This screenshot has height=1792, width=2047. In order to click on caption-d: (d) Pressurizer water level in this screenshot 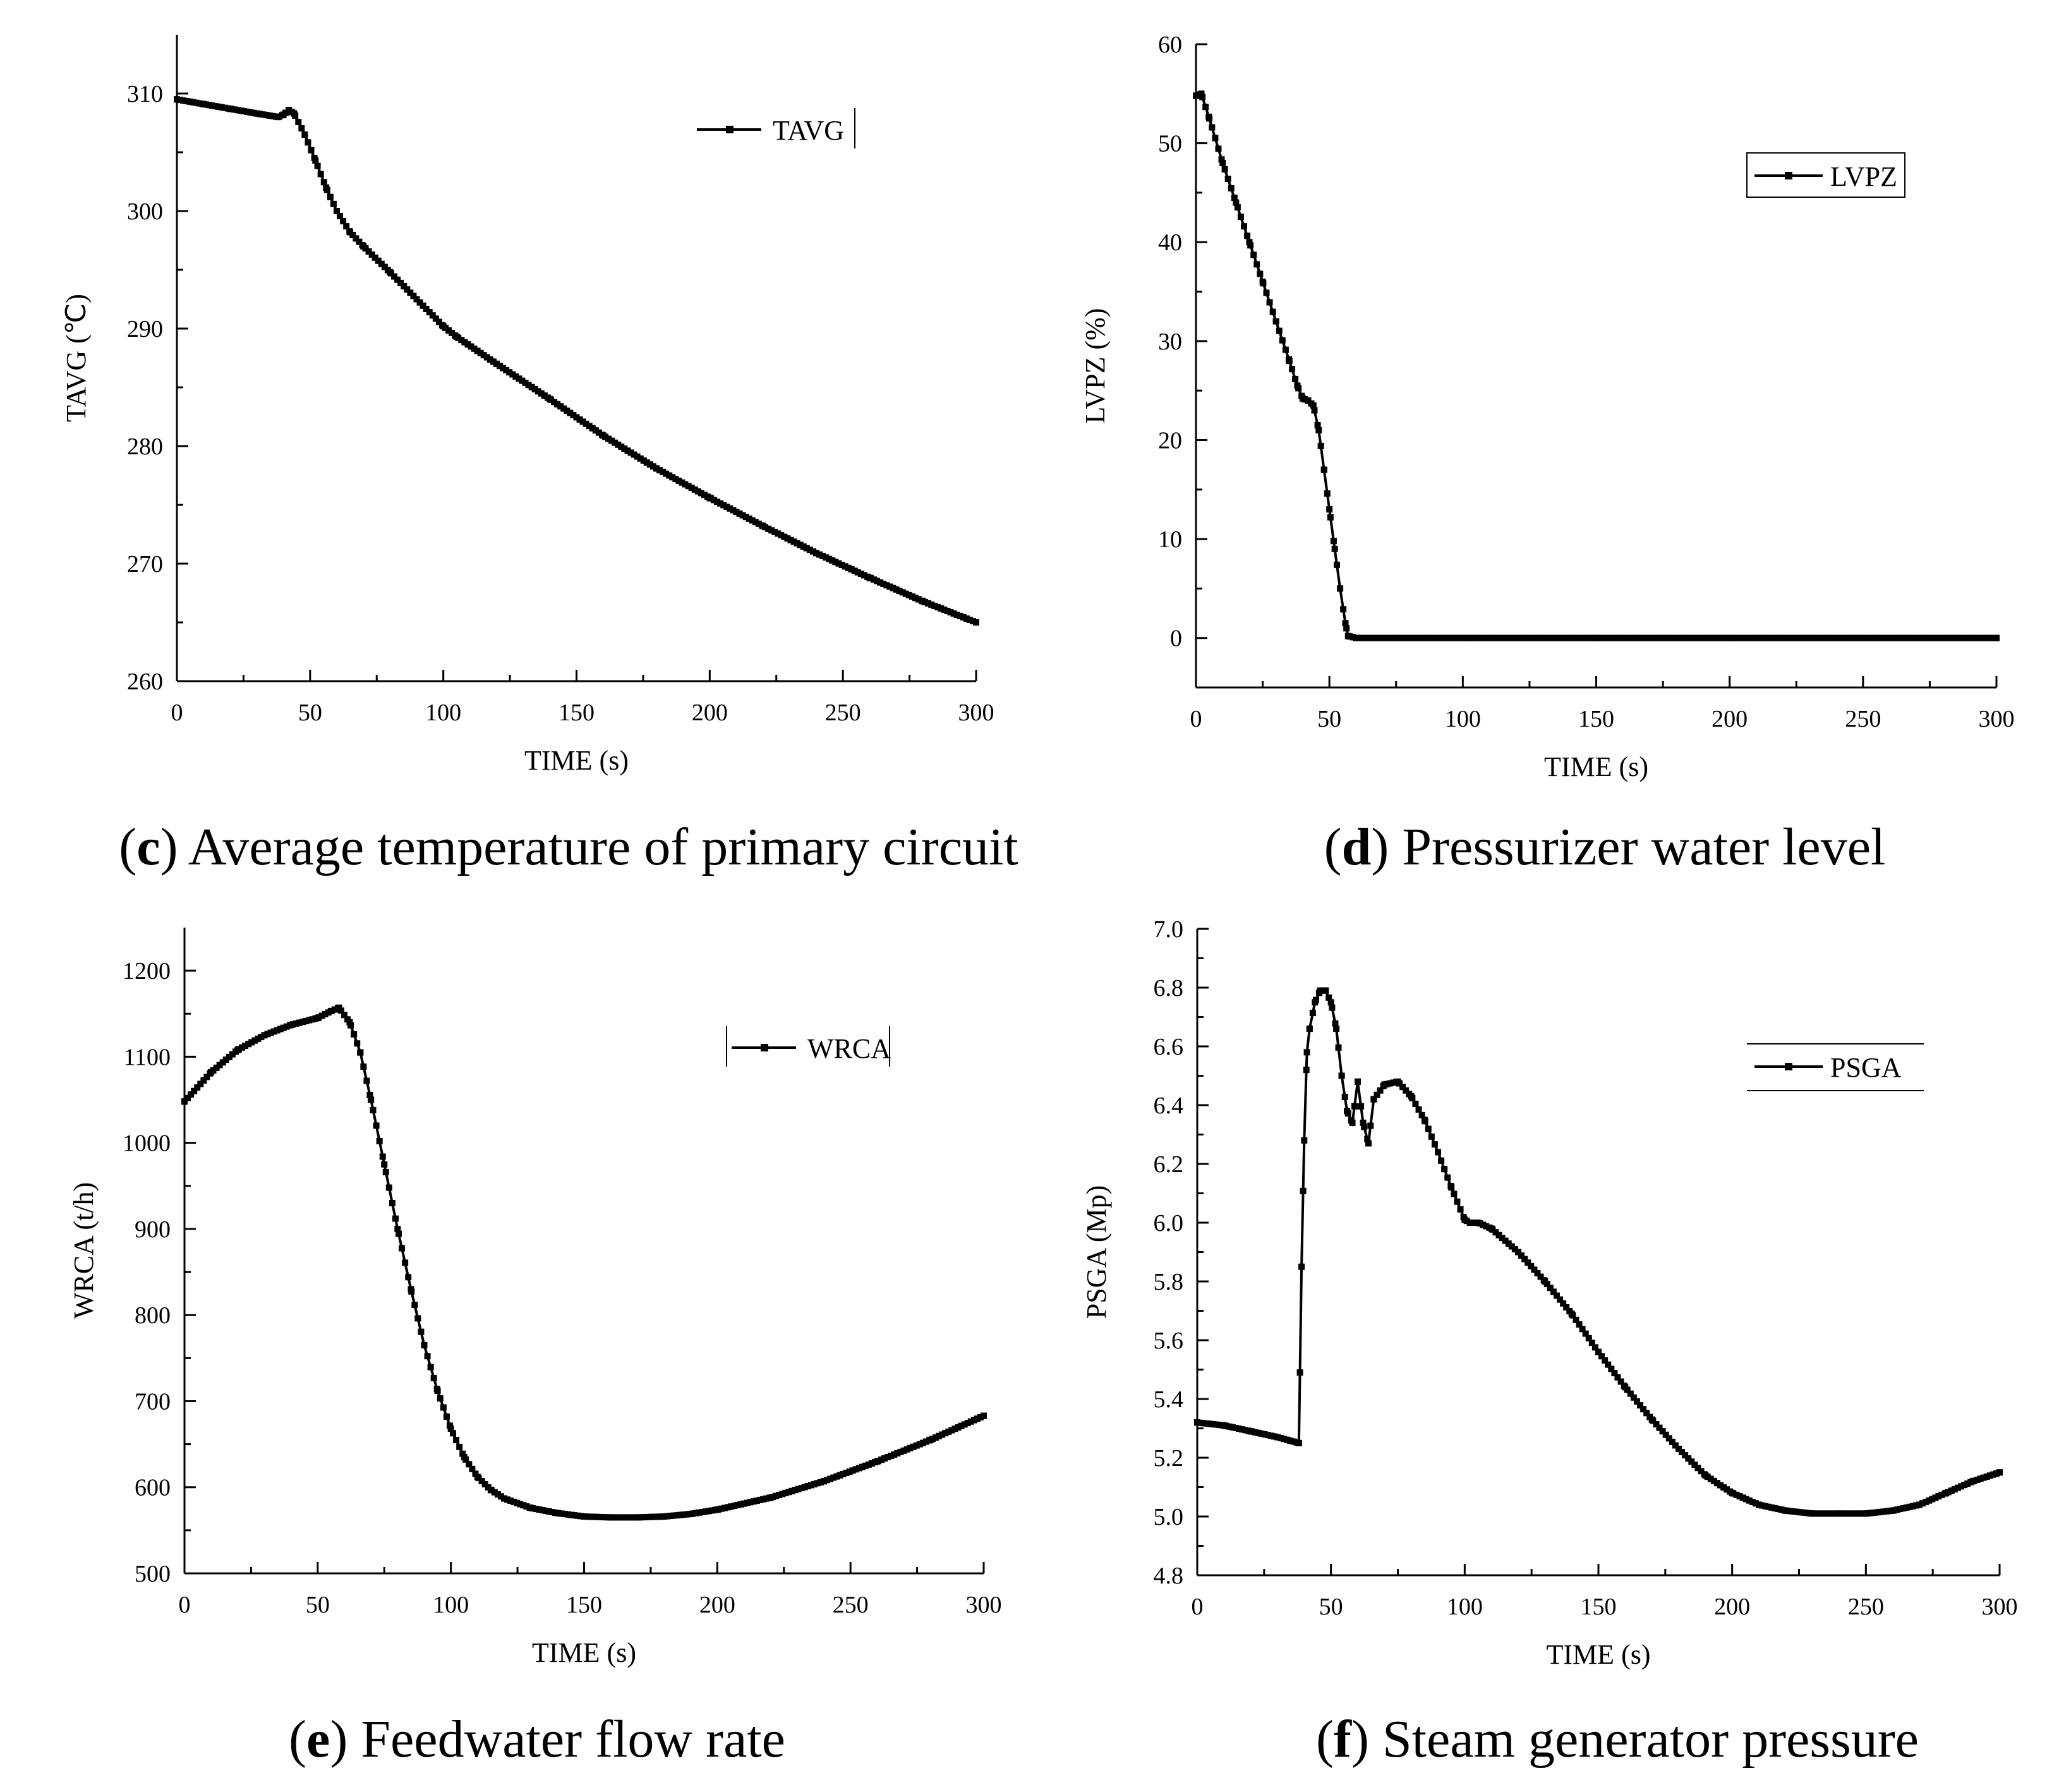, I will do `click(1605, 847)`.